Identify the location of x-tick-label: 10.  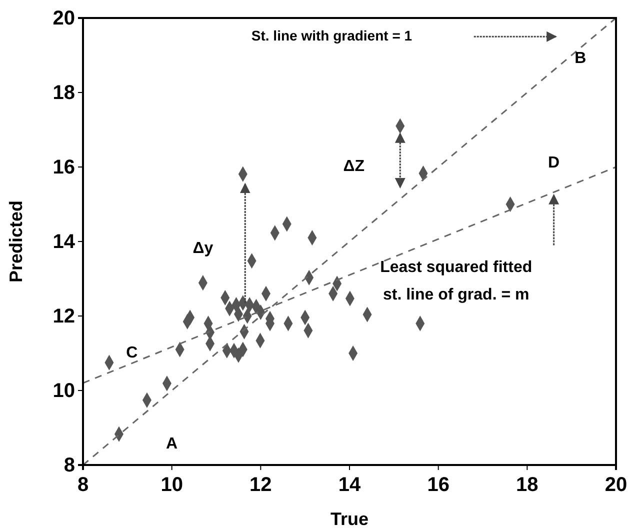
(171, 485).